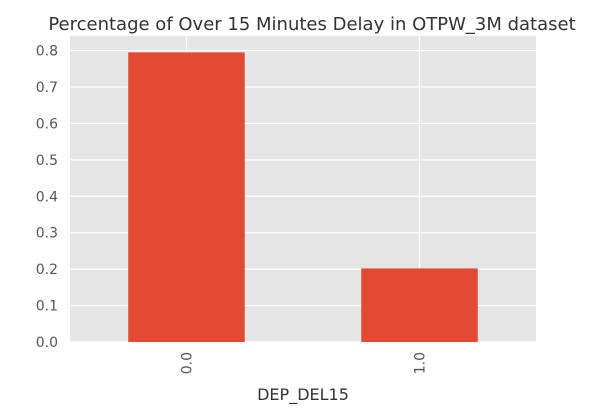 The image size is (608, 416). I want to click on y-tick-label: 0.5, so click(47, 161).